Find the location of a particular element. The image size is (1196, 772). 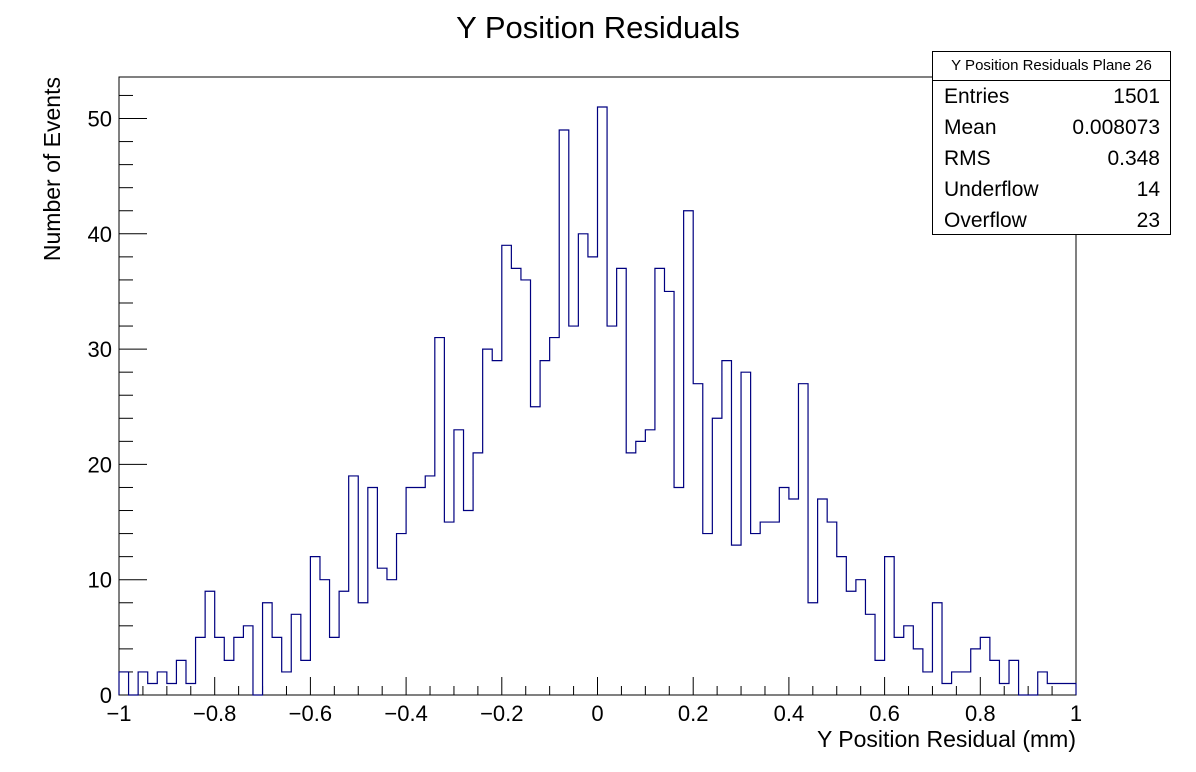

x-tick-label: −0.4 is located at coordinates (405, 713).